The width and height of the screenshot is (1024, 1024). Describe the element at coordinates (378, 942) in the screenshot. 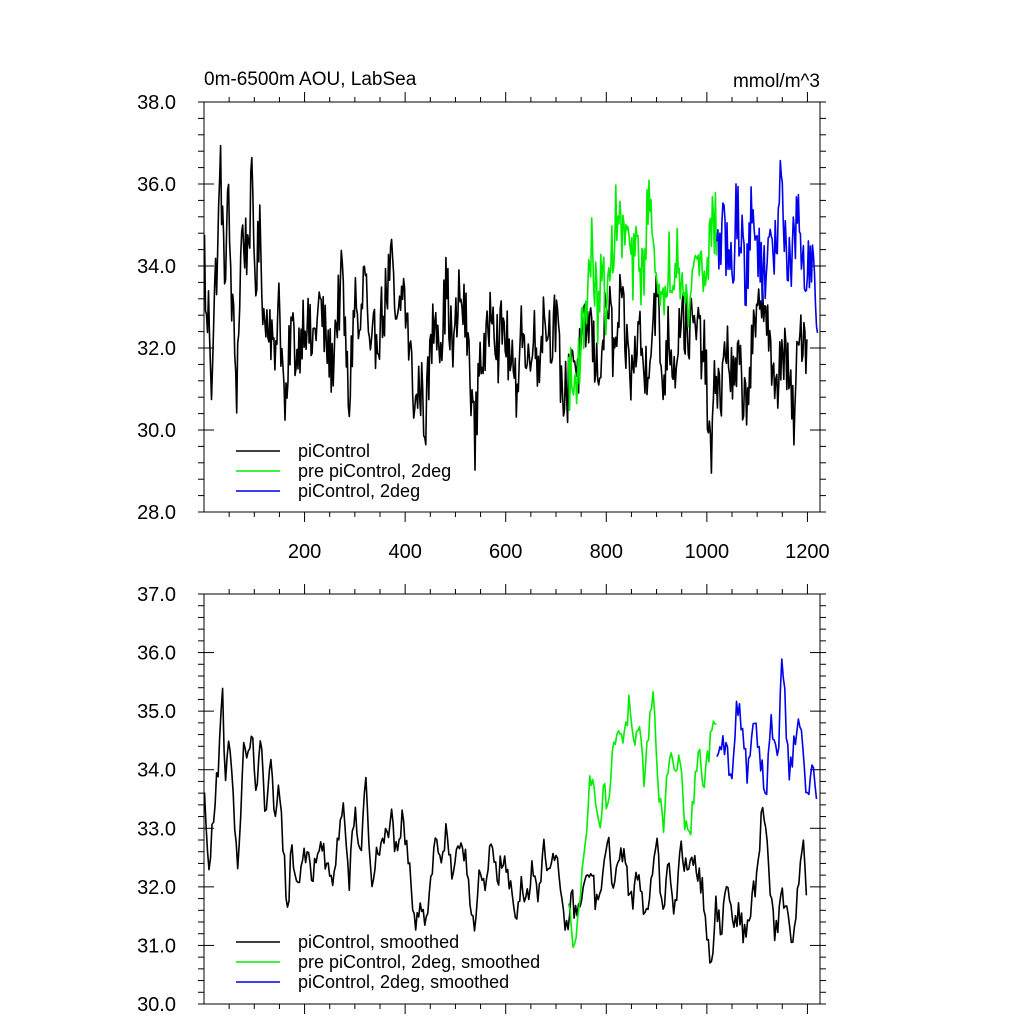

I see `legend-label-1: piControl, smoothed` at that location.